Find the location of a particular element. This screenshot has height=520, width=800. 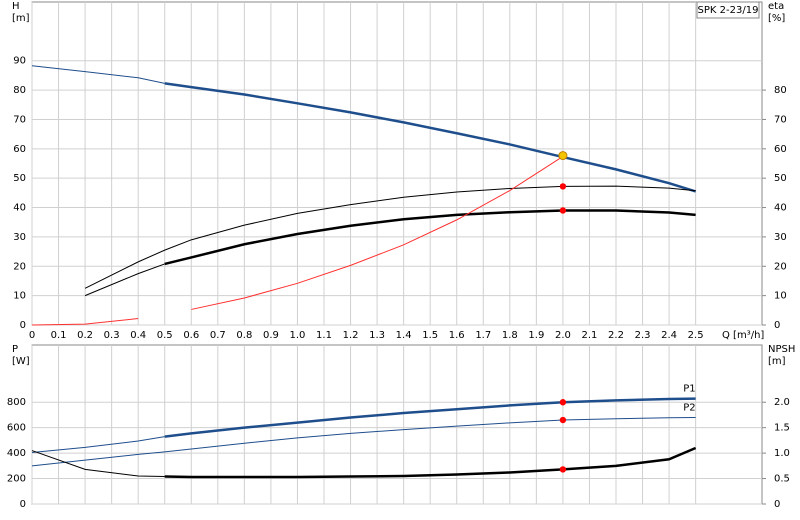

y2-tick-label: 80 is located at coordinates (780, 90).